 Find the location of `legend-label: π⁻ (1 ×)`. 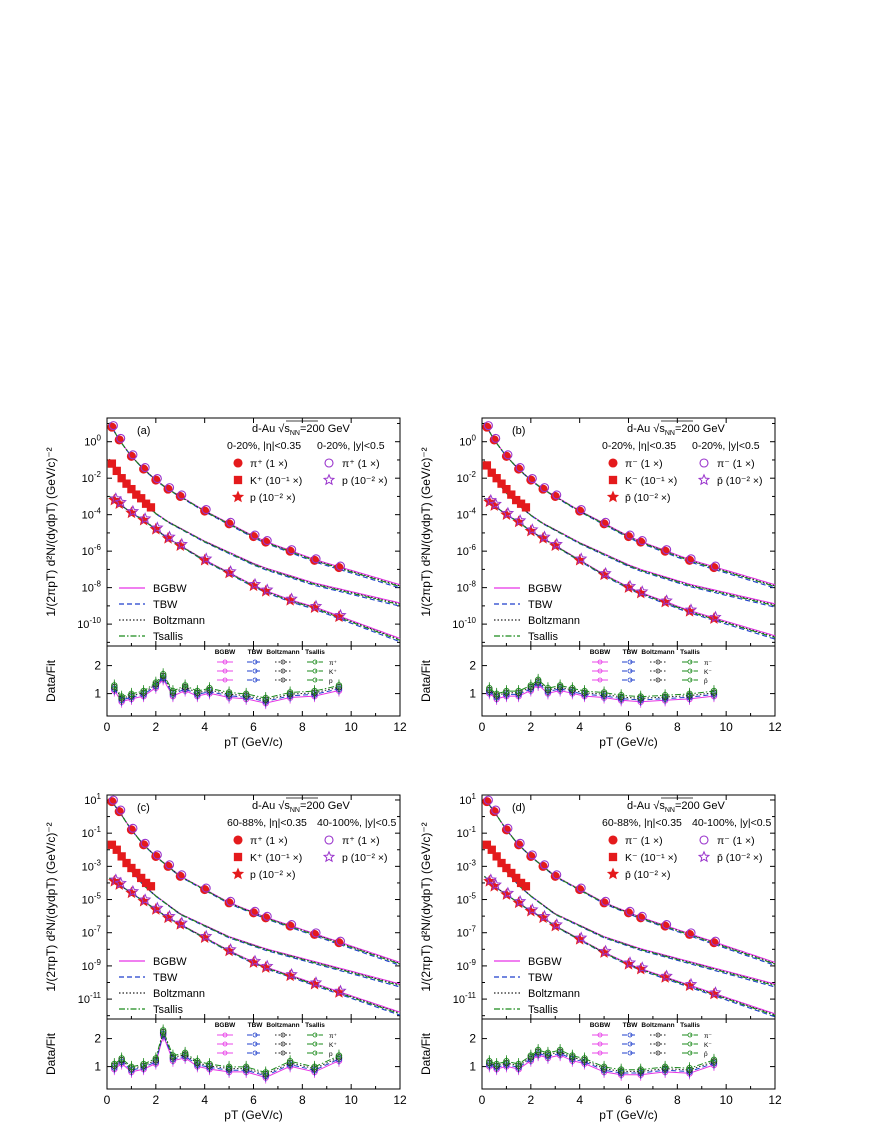

legend-label: π⁻ (1 ×) is located at coordinates (644, 464).